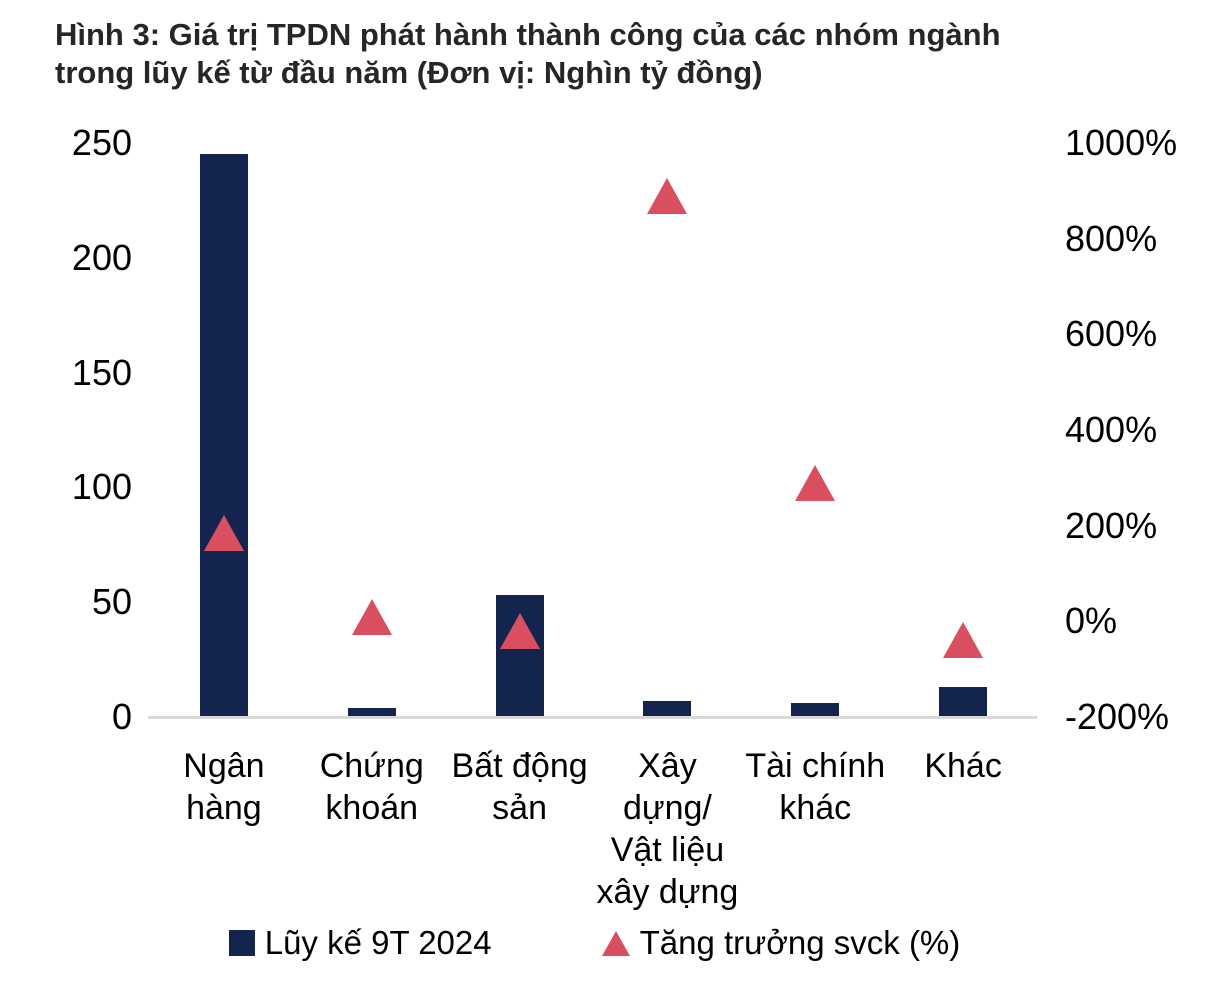 This screenshot has height=990, width=1226. What do you see at coordinates (1111, 429) in the screenshot?
I see `right-axis-tick: 400%` at bounding box center [1111, 429].